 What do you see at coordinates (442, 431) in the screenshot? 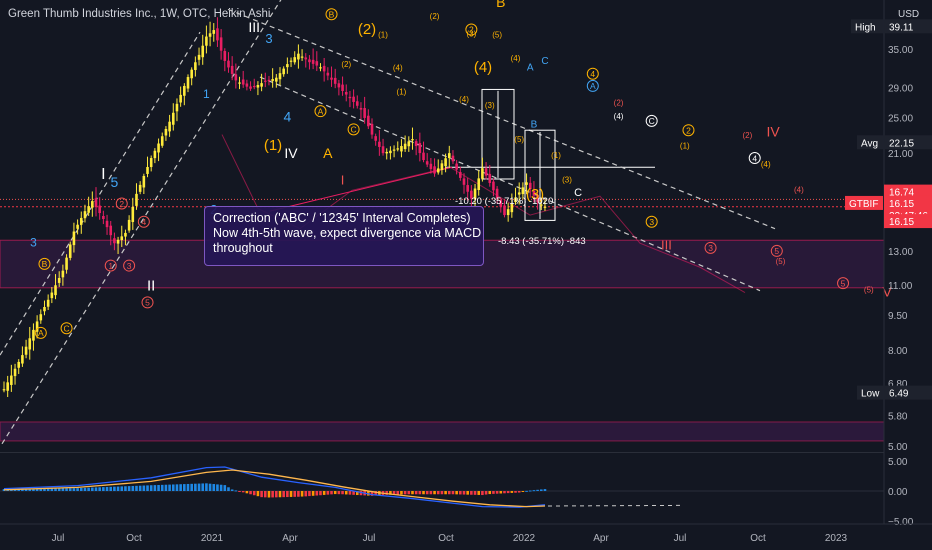
I see `zone-band` at bounding box center [442, 431].